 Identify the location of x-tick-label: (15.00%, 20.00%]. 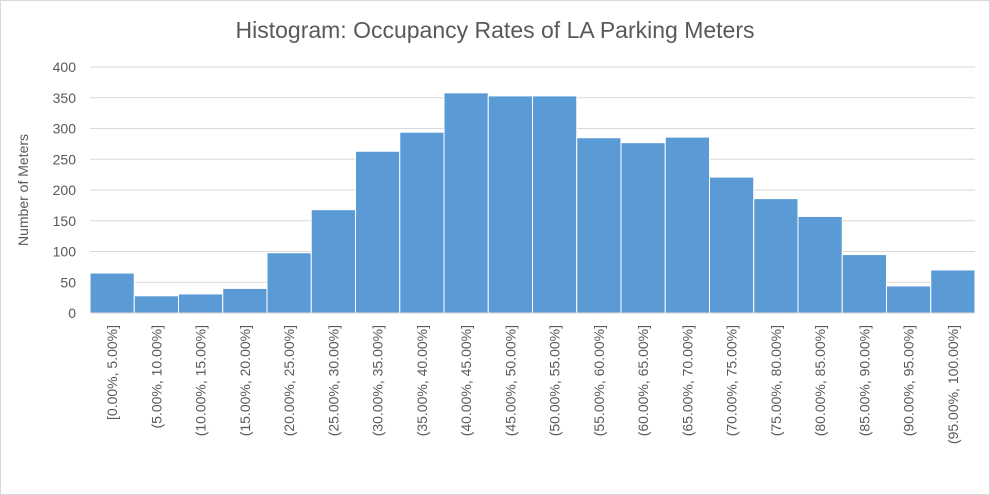
(245, 380).